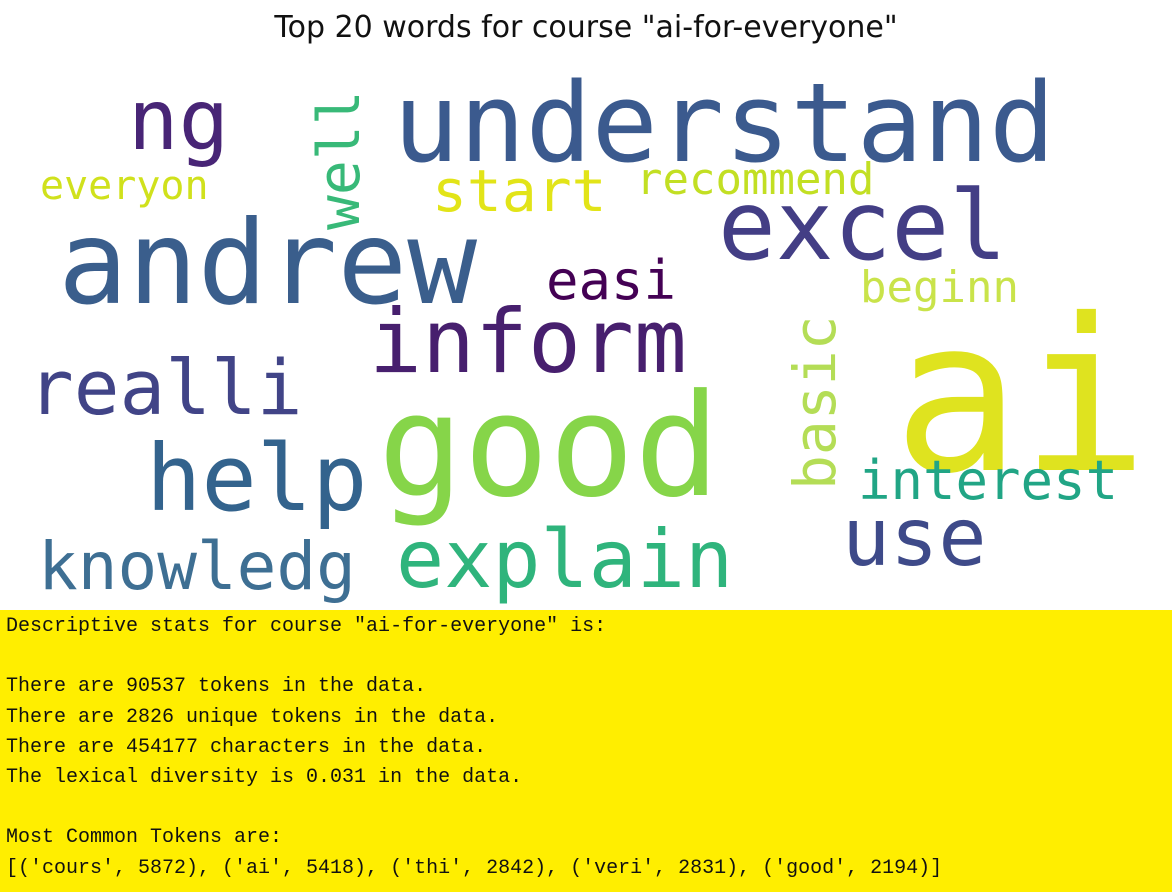 This screenshot has height=892, width=1172. Describe the element at coordinates (755, 179) in the screenshot. I see `word-recommend: recommend` at that location.